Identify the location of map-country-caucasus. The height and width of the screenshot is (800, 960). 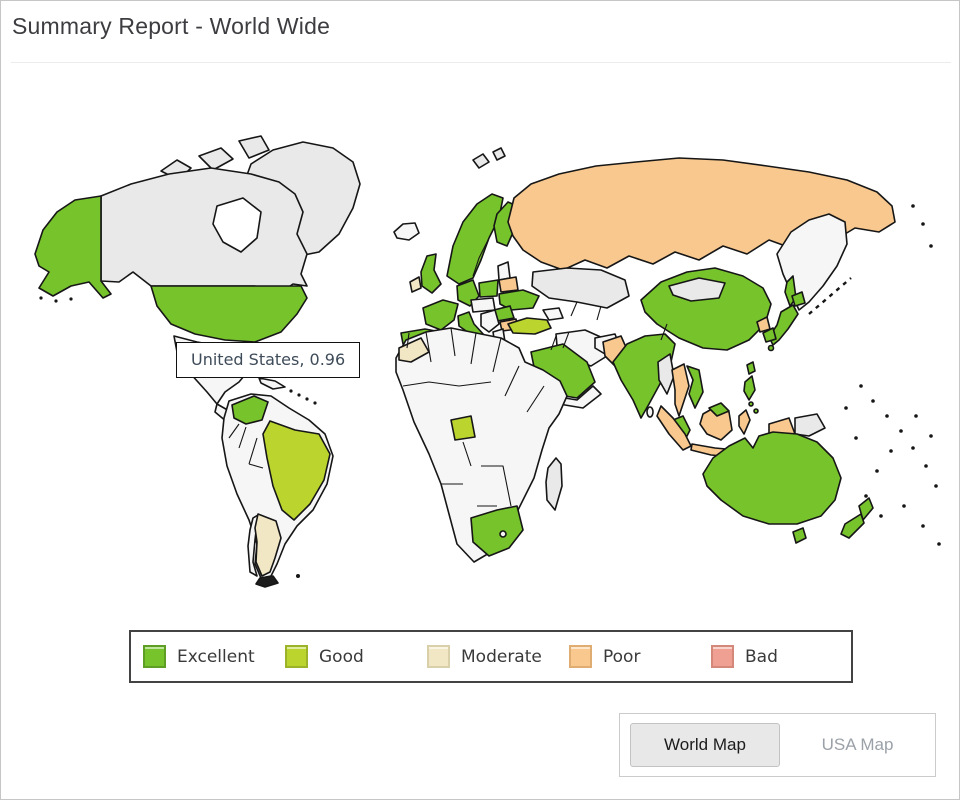
(553, 314).